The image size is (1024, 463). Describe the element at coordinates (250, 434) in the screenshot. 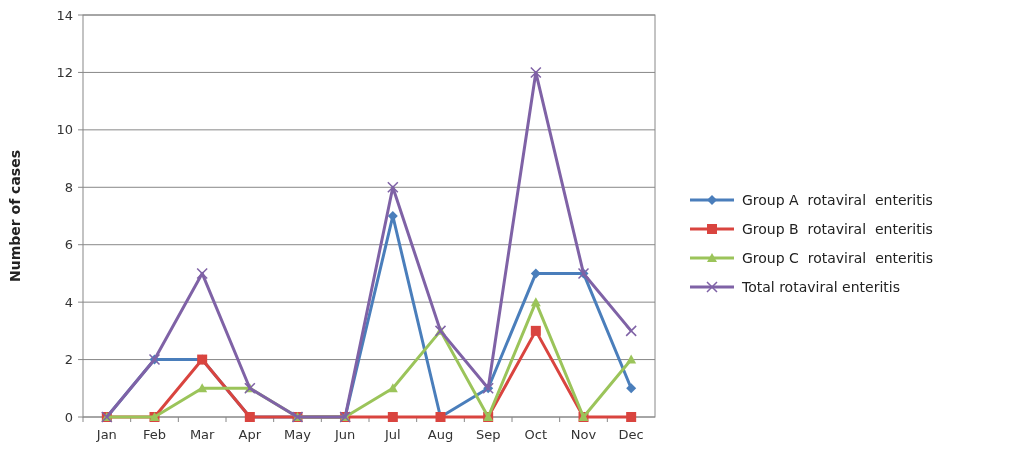

I see `x-tick-label: Apr` at that location.